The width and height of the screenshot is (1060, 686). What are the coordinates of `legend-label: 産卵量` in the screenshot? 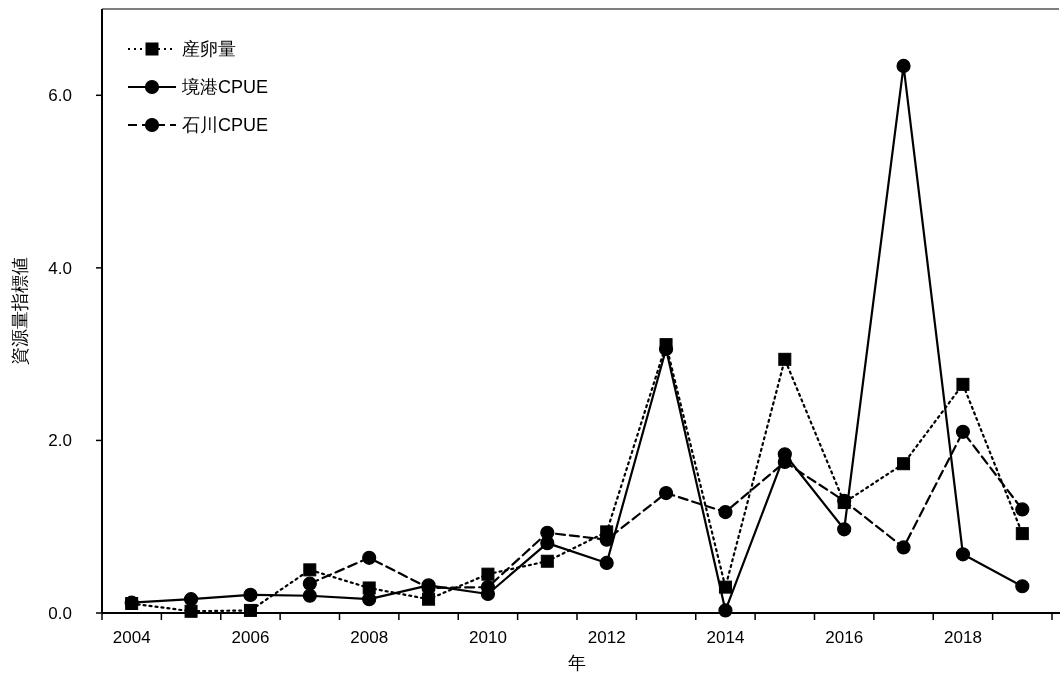 It's located at (209, 49).